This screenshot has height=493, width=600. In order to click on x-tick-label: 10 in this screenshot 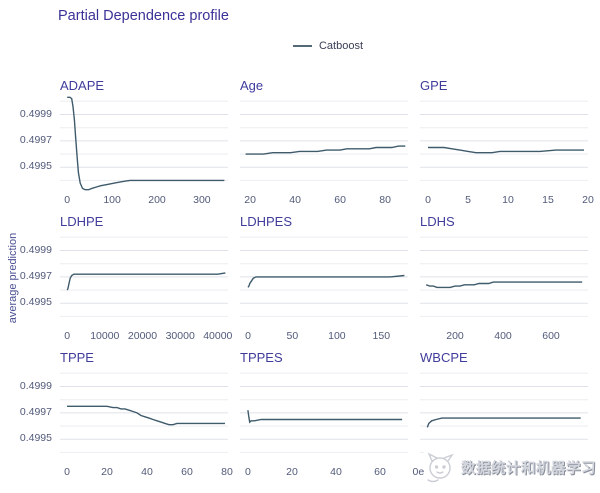, I will do `click(508, 200)`.